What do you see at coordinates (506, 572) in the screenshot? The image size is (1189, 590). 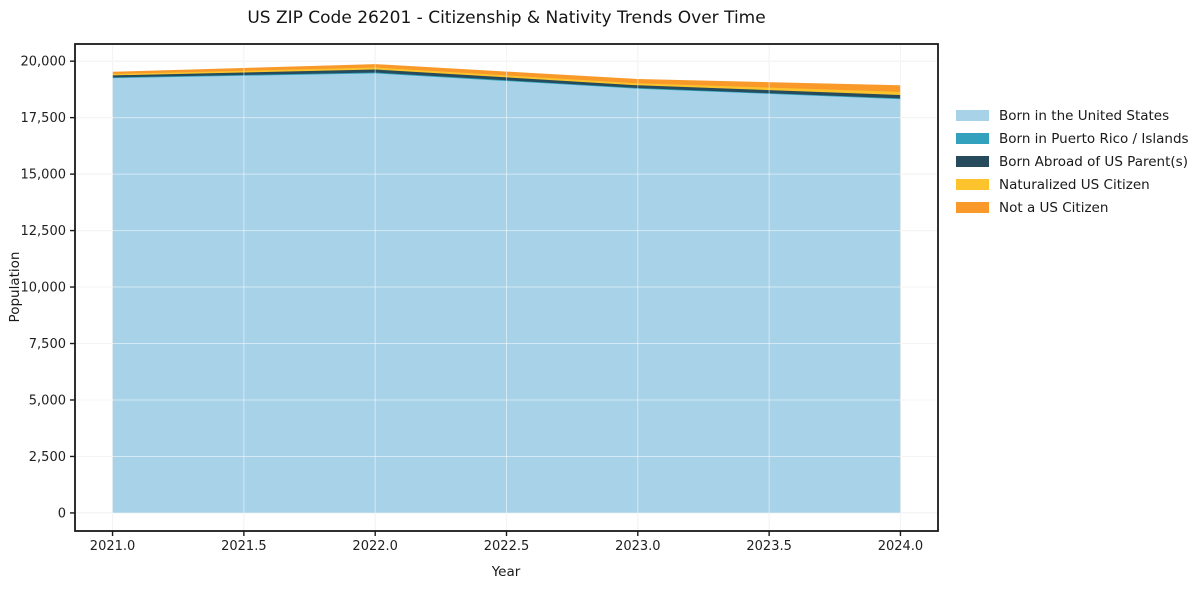 I see `x-axis-label: Year` at bounding box center [506, 572].